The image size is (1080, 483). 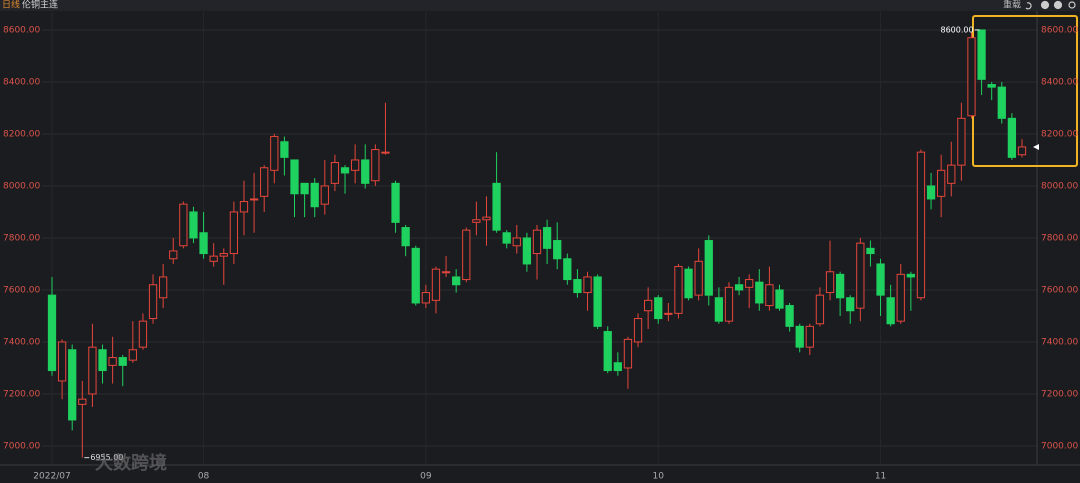 What do you see at coordinates (659, 477) in the screenshot?
I see `x-tick-label: 10` at bounding box center [659, 477].